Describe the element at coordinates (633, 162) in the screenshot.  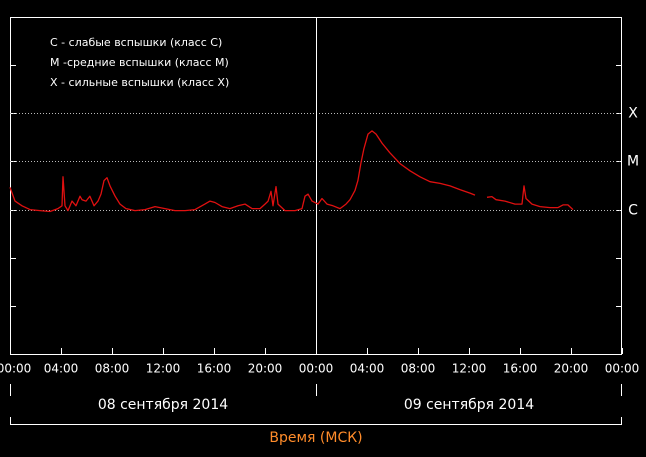
I see `y-tick-label: M` at that location.